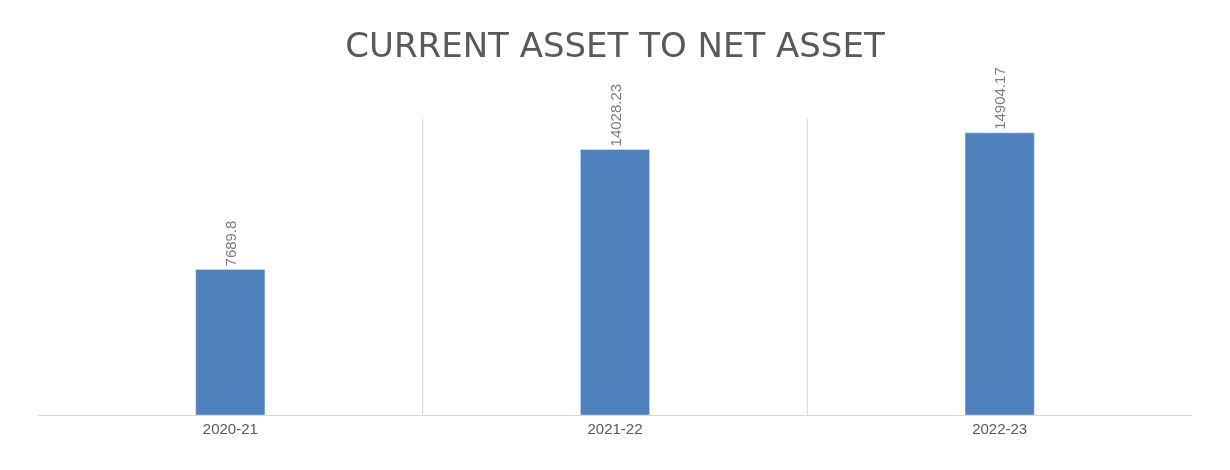  Describe the element at coordinates (615, 428) in the screenshot. I see `x-tick-label: 2021-22` at that location.